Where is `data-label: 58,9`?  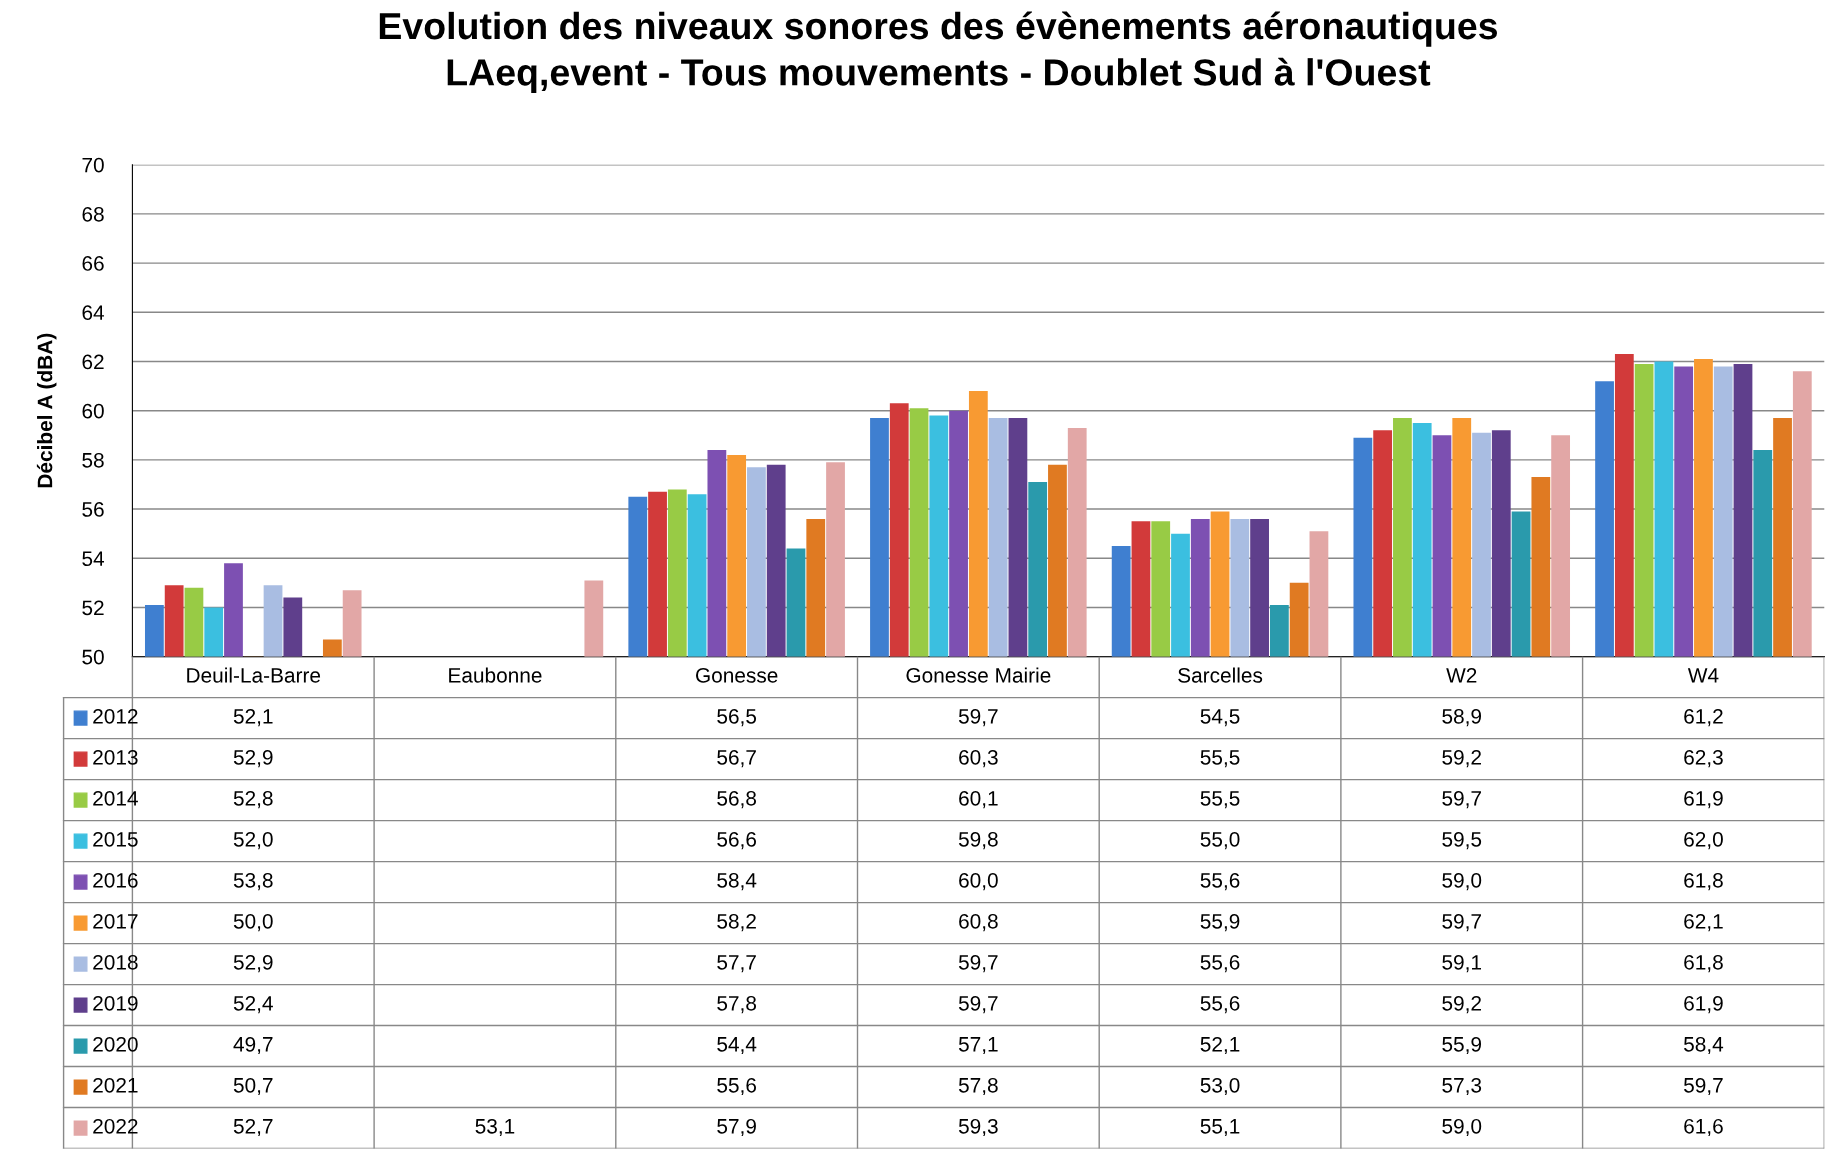 data-label: 58,9 is located at coordinates (1462, 717).